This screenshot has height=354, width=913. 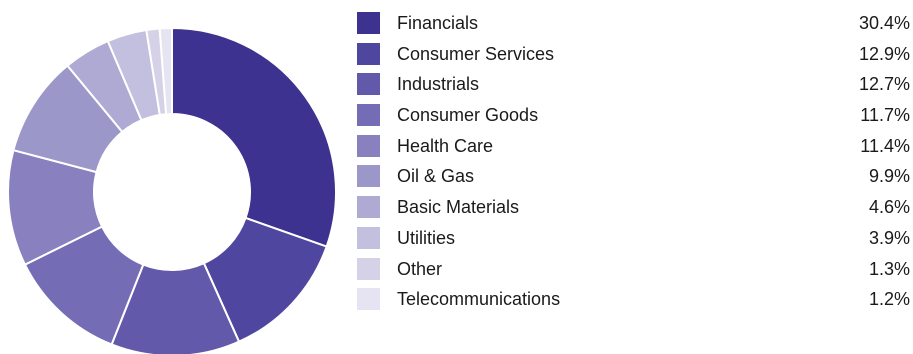 What do you see at coordinates (889, 299) in the screenshot?
I see `legend-value: 1.2%` at bounding box center [889, 299].